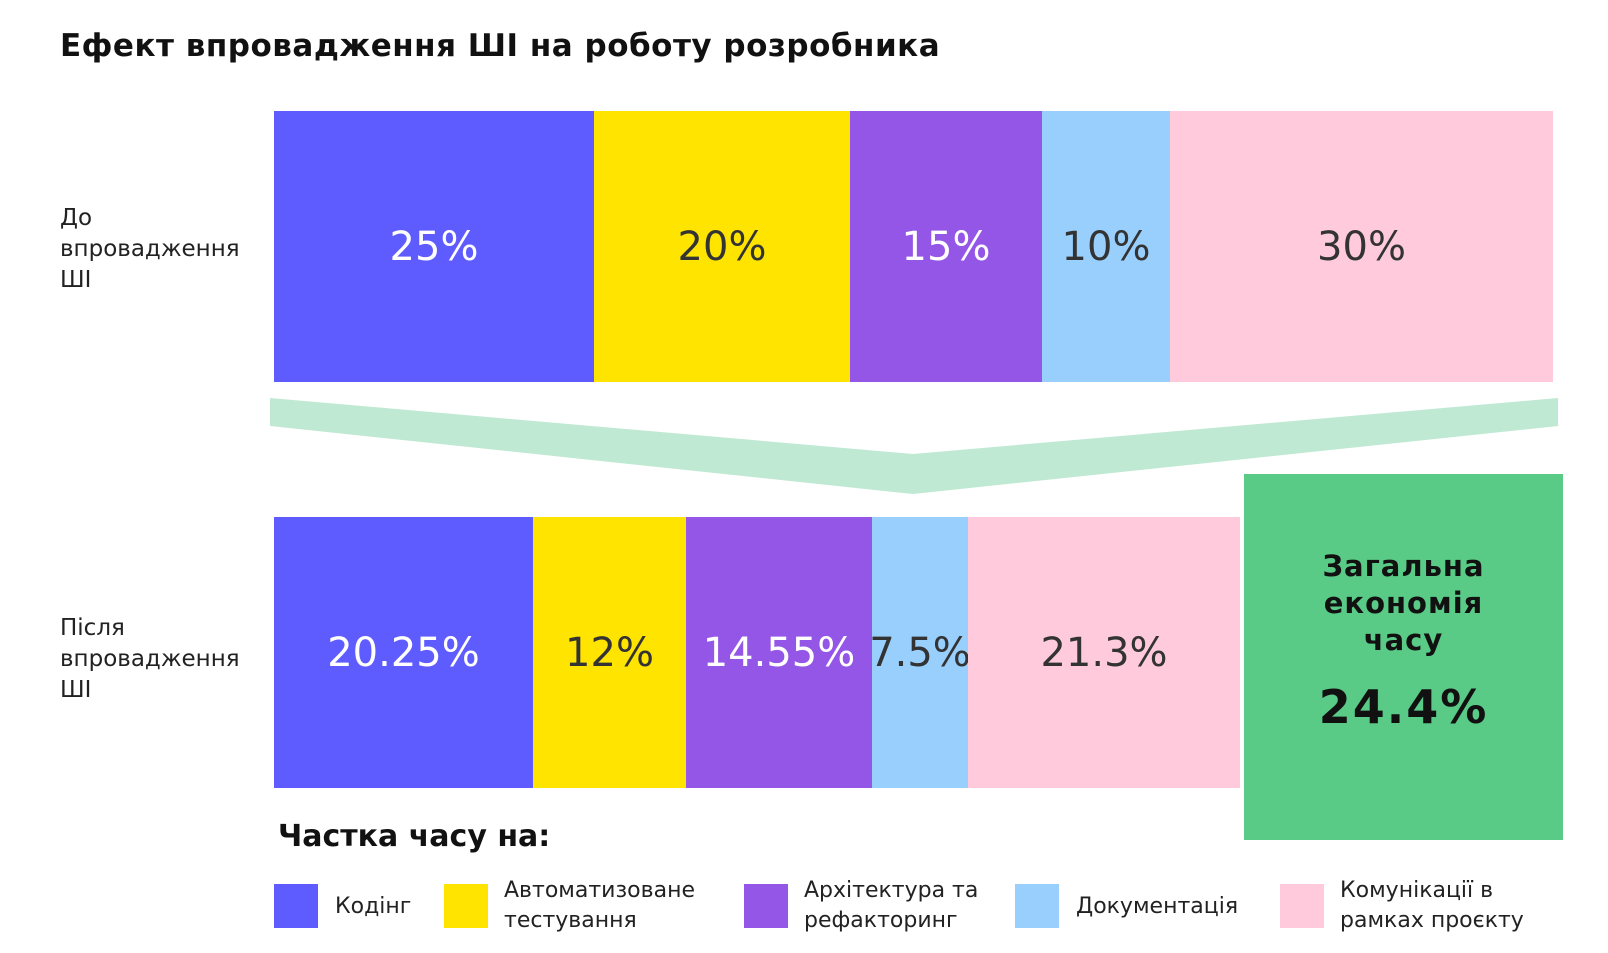 This screenshot has width=1608, height=953. I want to click on bar-segment-label: 20.25%, so click(403, 652).